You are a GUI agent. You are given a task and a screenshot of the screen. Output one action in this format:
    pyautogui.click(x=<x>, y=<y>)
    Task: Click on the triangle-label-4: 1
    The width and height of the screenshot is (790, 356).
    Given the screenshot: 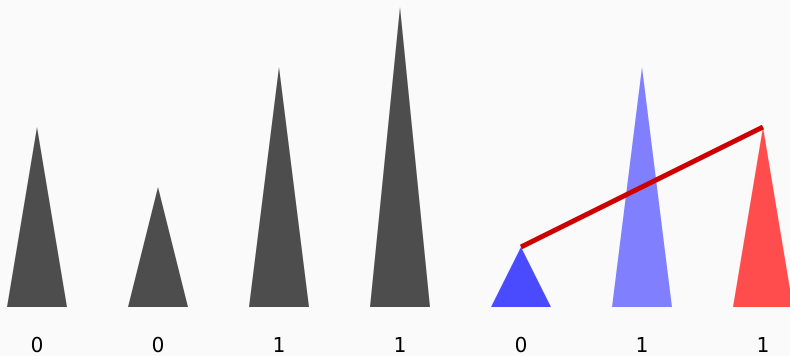 What is the action you would take?
    pyautogui.click(x=400, y=344)
    